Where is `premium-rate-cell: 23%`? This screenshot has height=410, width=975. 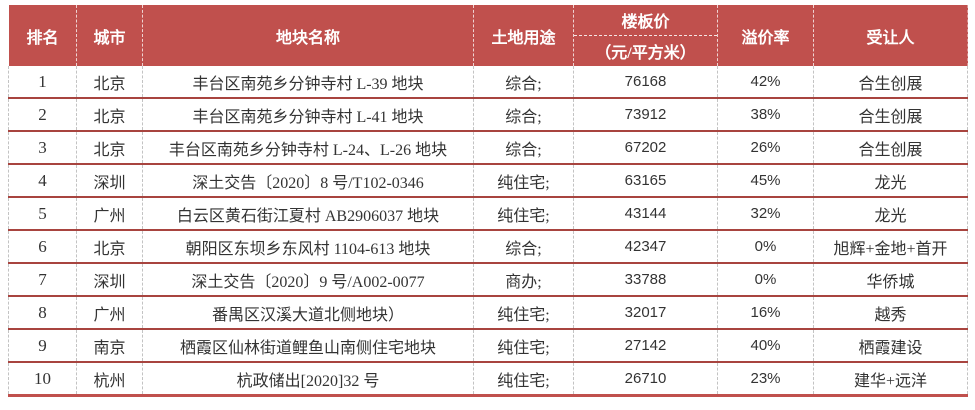
premium-rate-cell: 23% is located at coordinates (765, 379).